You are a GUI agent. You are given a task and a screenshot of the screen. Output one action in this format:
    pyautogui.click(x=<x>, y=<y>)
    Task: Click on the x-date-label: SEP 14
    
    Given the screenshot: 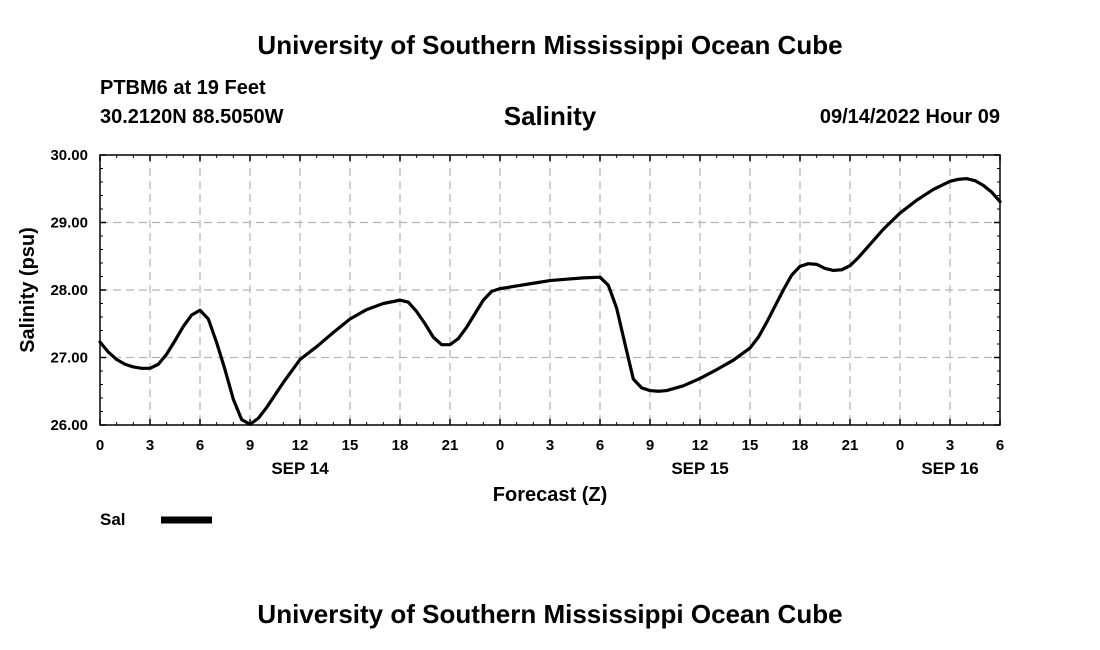 What is the action you would take?
    pyautogui.click(x=300, y=468)
    